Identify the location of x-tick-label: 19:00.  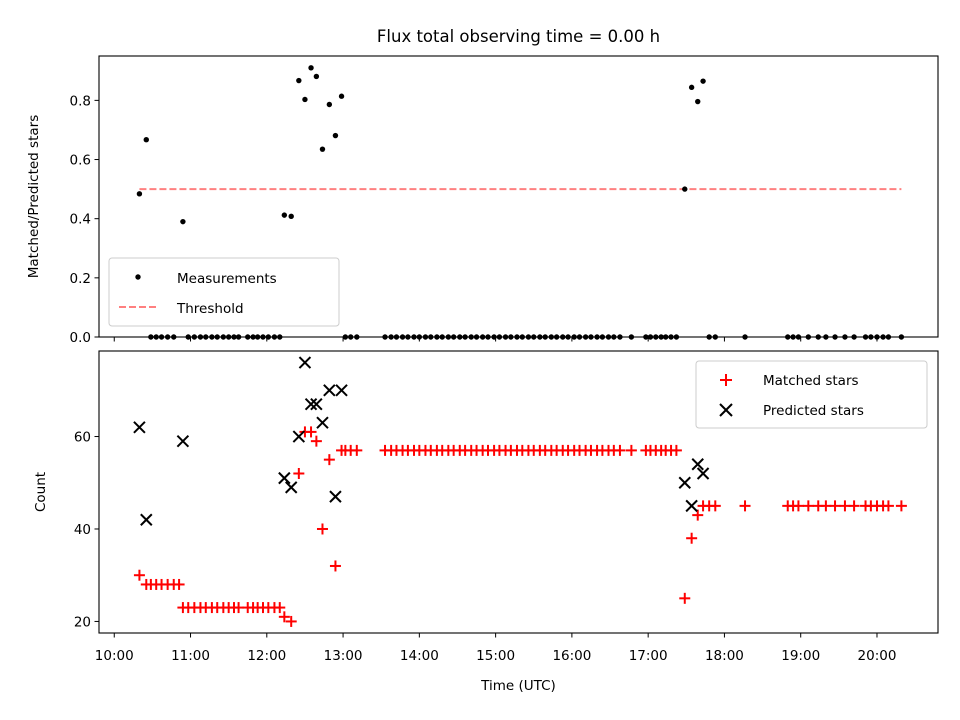
(800, 656).